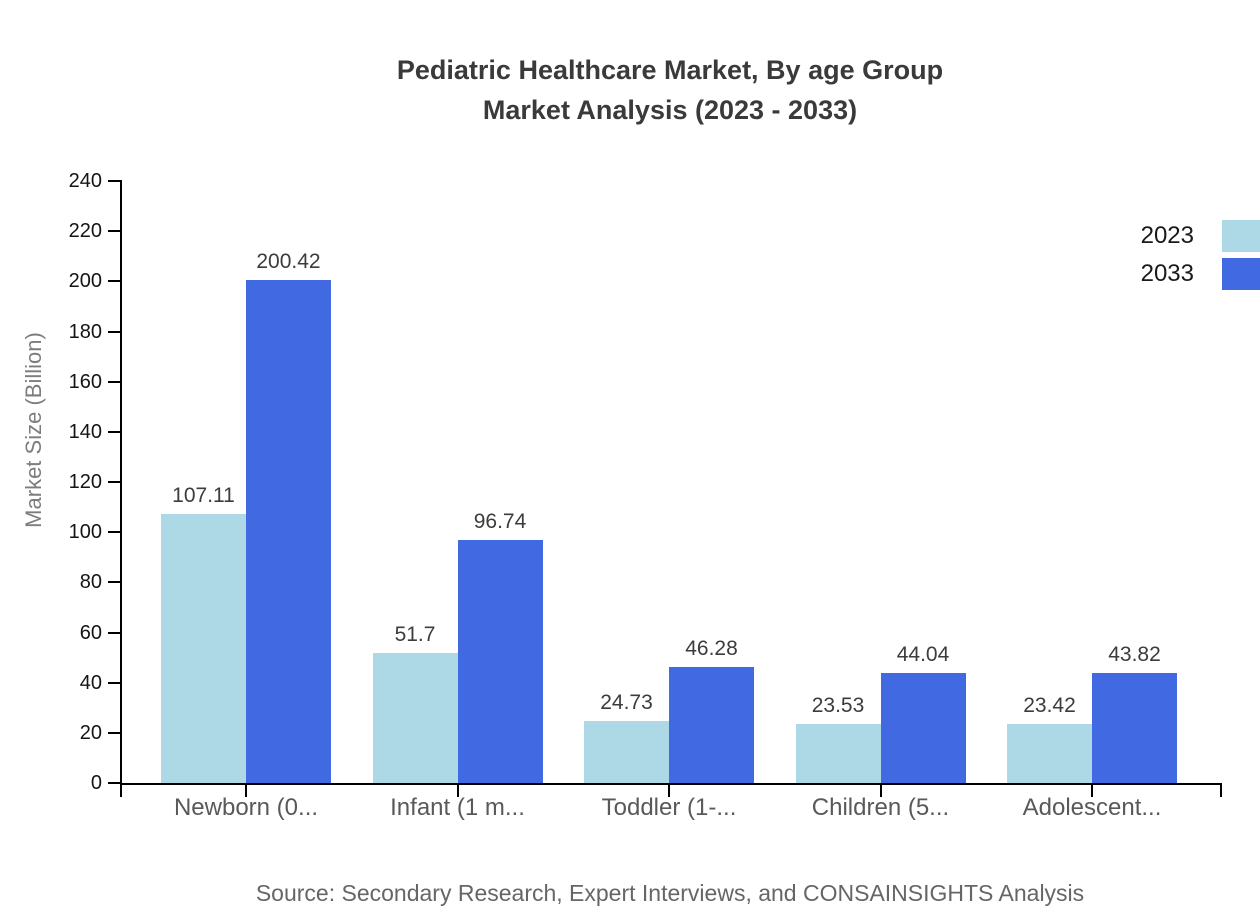  What do you see at coordinates (288, 262) in the screenshot?
I see `bar-value-label: 200.42` at bounding box center [288, 262].